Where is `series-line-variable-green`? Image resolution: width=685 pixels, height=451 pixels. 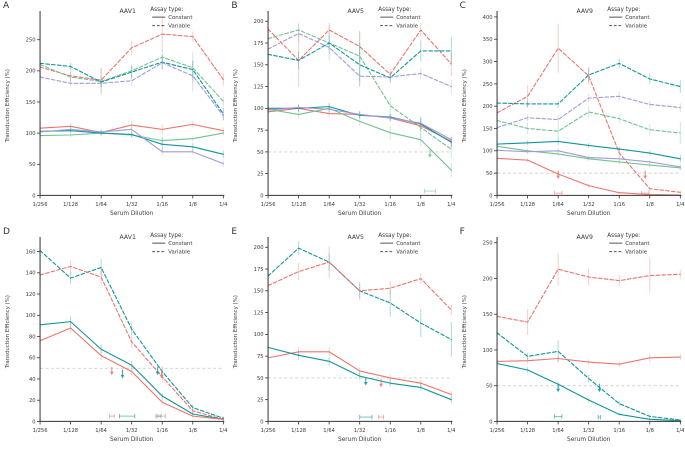
series-line-variable-green is located at coordinates (588, 122).